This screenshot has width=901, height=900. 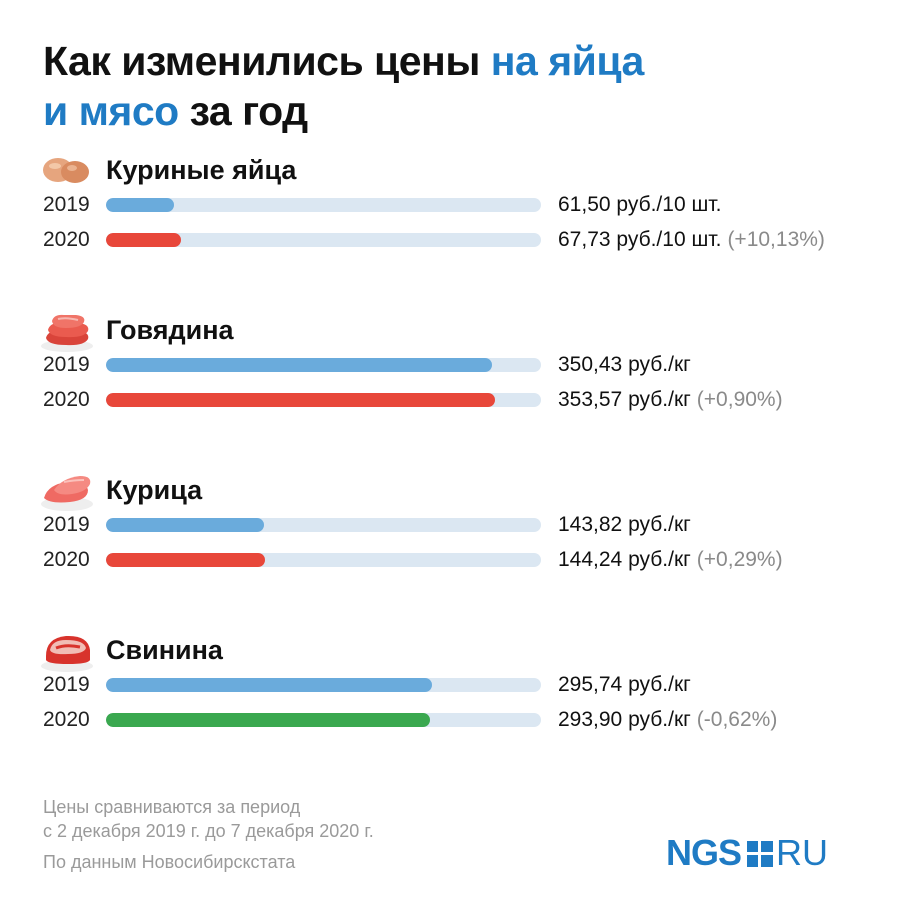 I want to click on price-text: 144,24 руб./кг, so click(x=624, y=559).